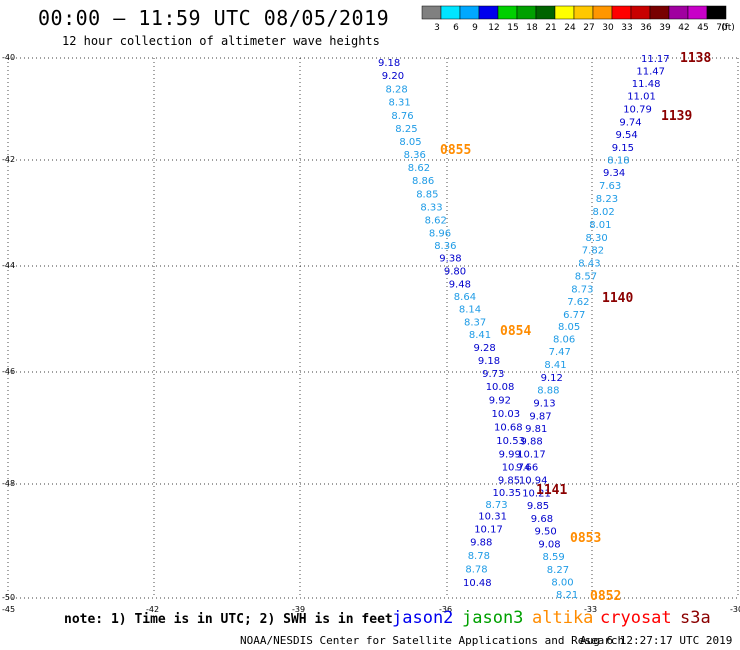 The height and width of the screenshot is (650, 740). What do you see at coordinates (614, 173) in the screenshot?
I see `swh-value: 9.34` at bounding box center [614, 173].